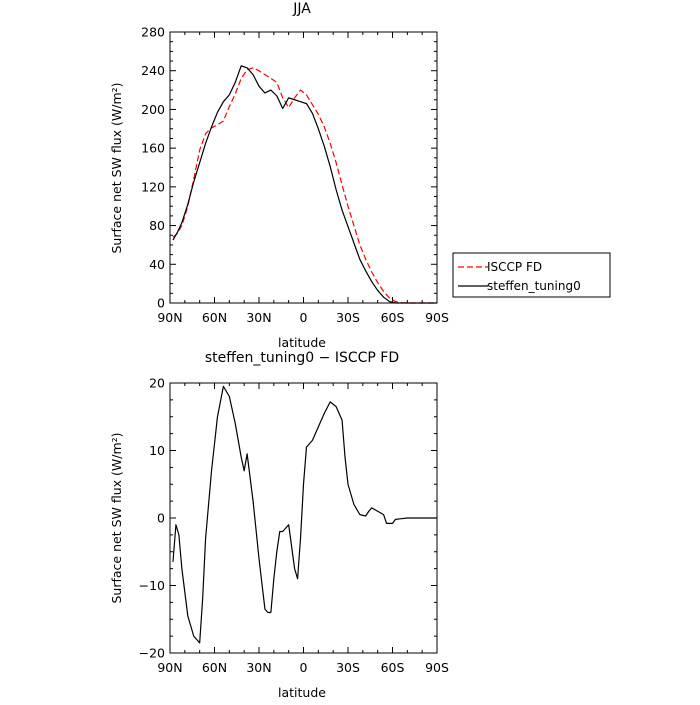 The height and width of the screenshot is (705, 700). I want to click on top-x-tick-label: 60N, so click(214, 317).